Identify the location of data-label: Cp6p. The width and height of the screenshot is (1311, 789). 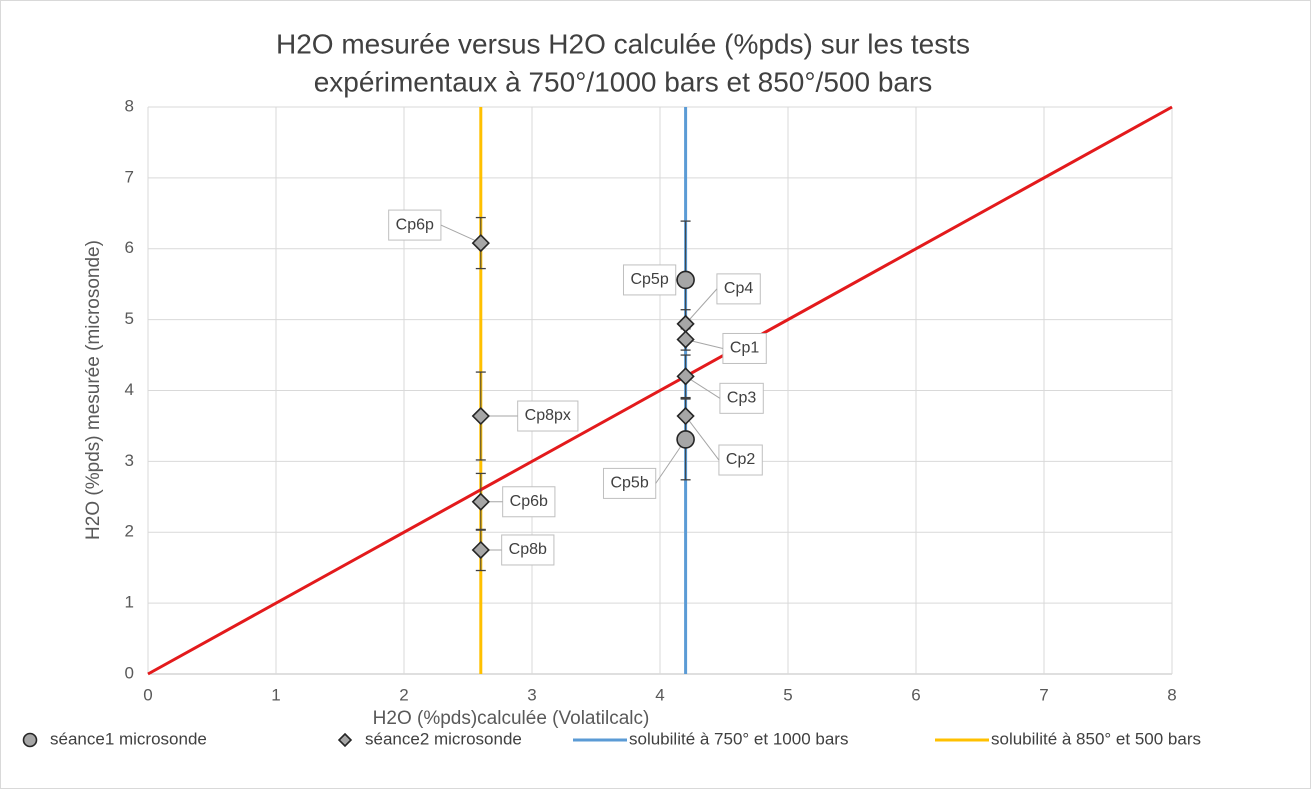
(415, 224).